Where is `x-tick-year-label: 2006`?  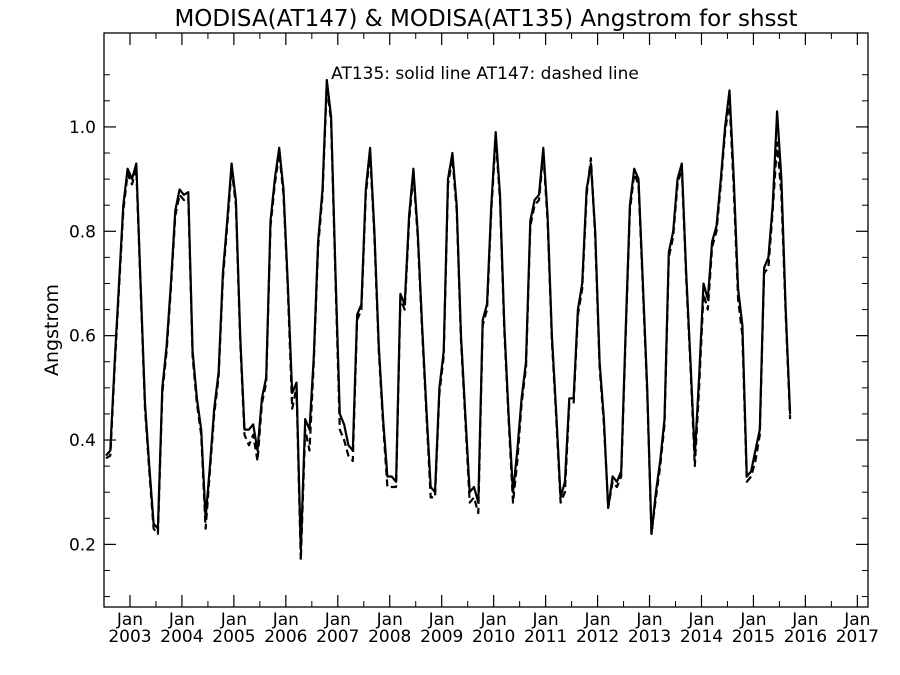
x-tick-year-label: 2006 is located at coordinates (285, 637).